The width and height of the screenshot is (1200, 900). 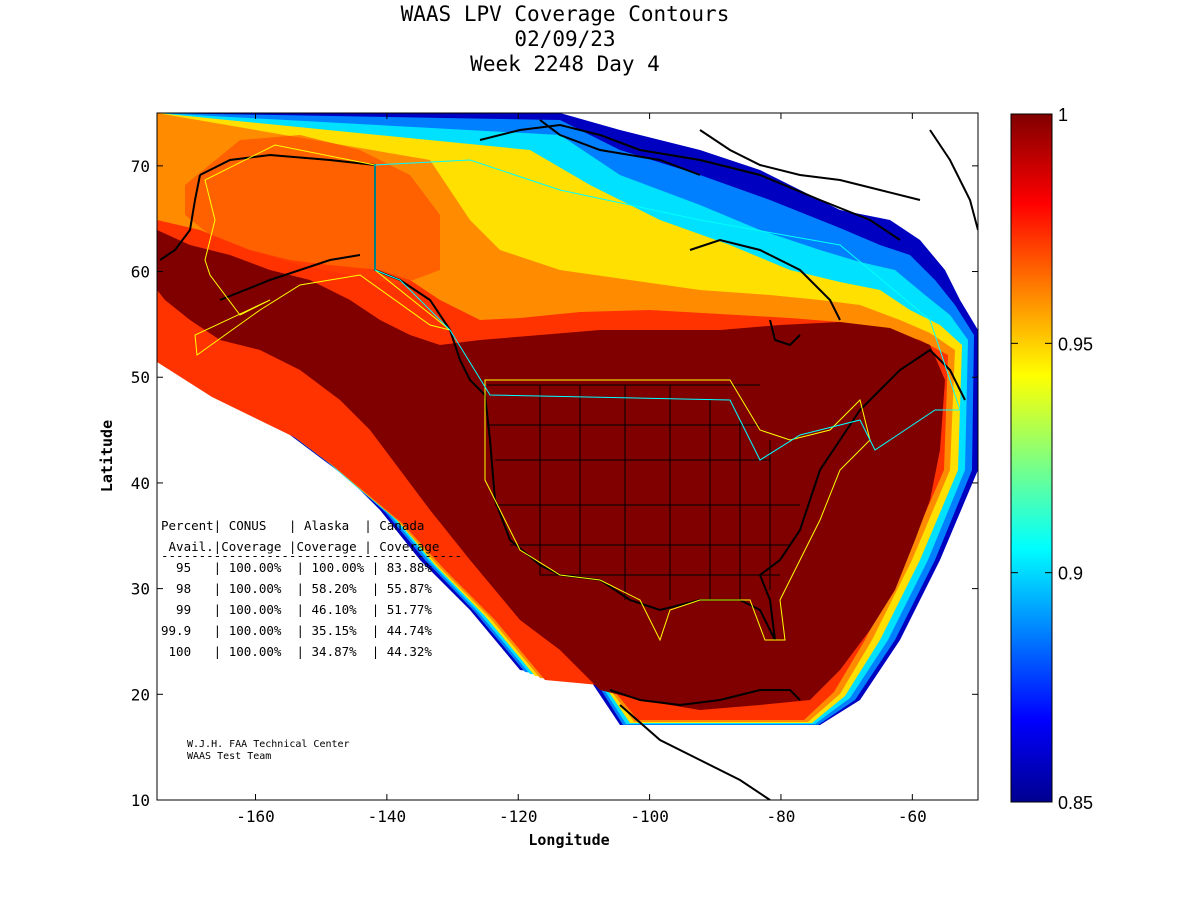 What do you see at coordinates (1075, 803) in the screenshot?
I see `colorbar-tick-label: 0.85` at bounding box center [1075, 803].